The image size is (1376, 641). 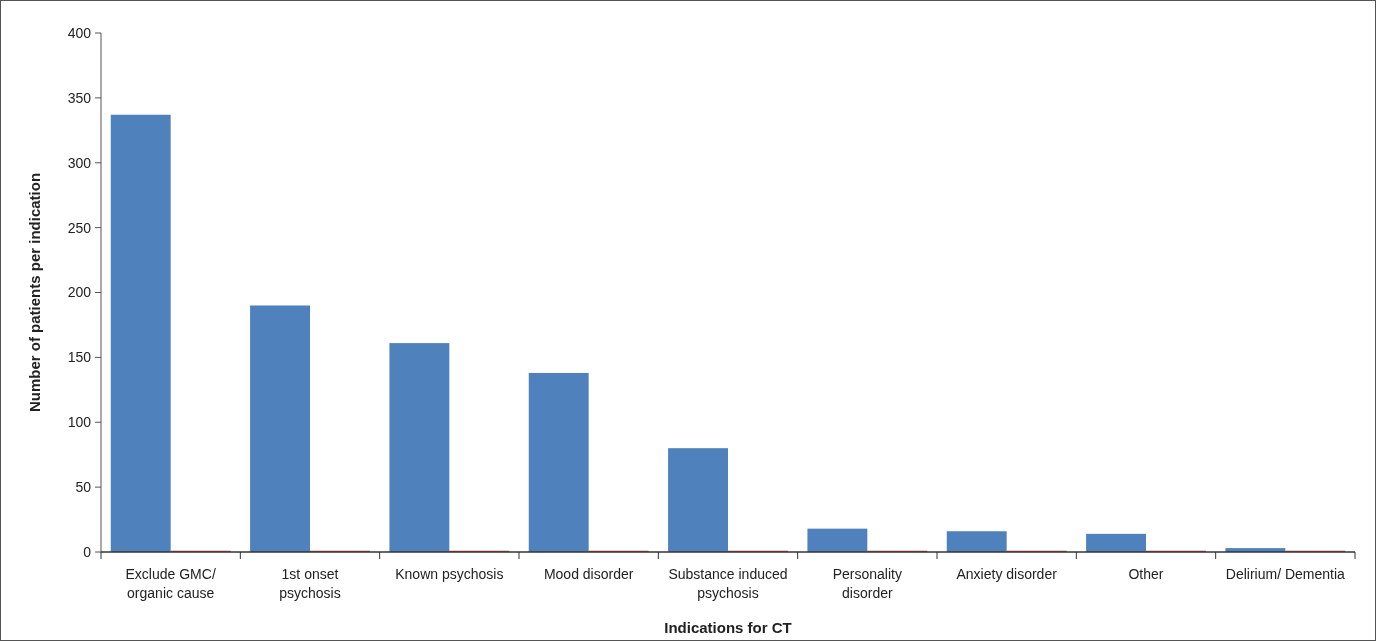 I want to click on y-tick-label: 50, so click(x=83, y=487).